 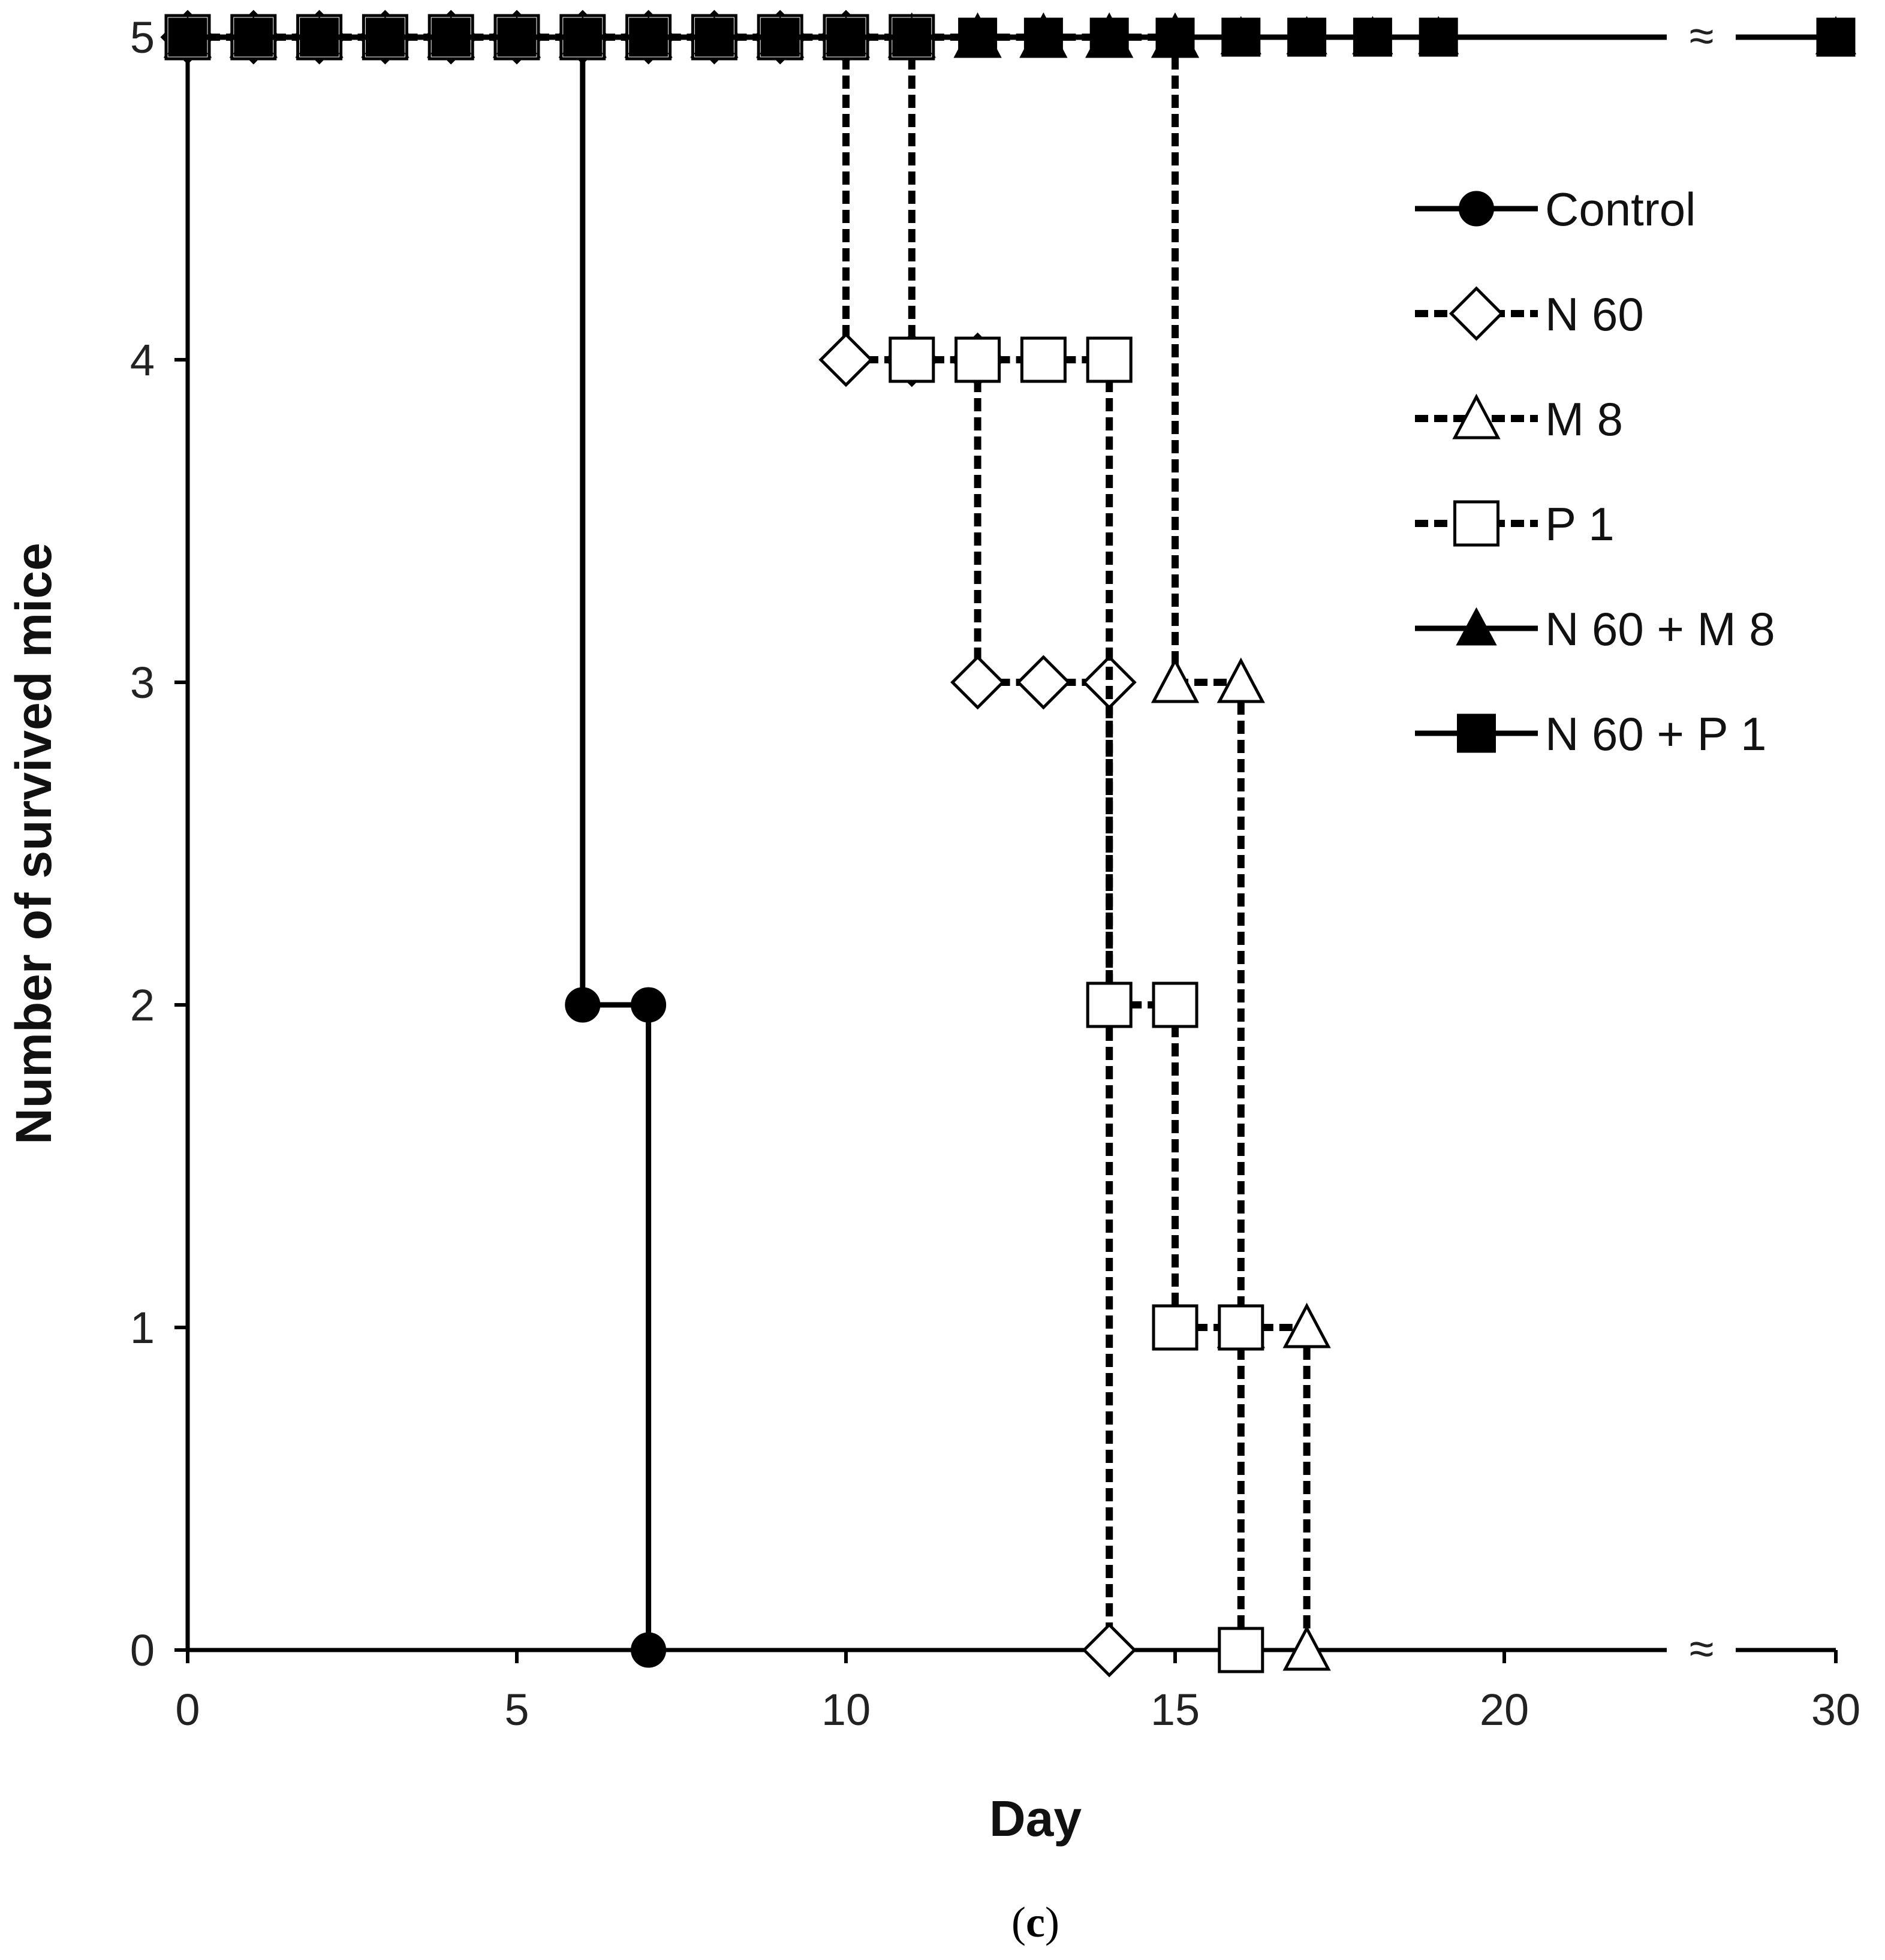 I want to click on x-tick-label: 20, so click(x=1504, y=1710).